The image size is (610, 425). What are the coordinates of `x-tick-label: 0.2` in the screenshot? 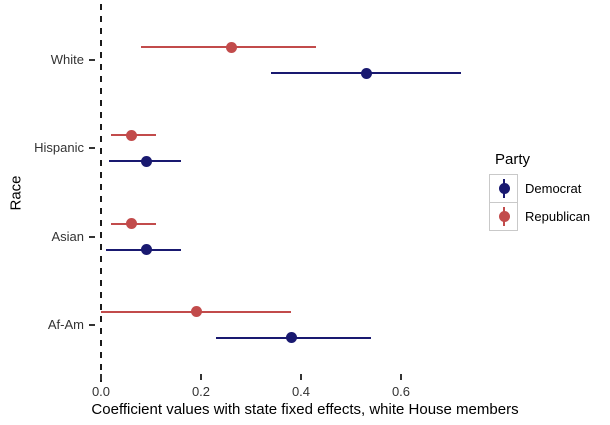 It's located at (201, 391).